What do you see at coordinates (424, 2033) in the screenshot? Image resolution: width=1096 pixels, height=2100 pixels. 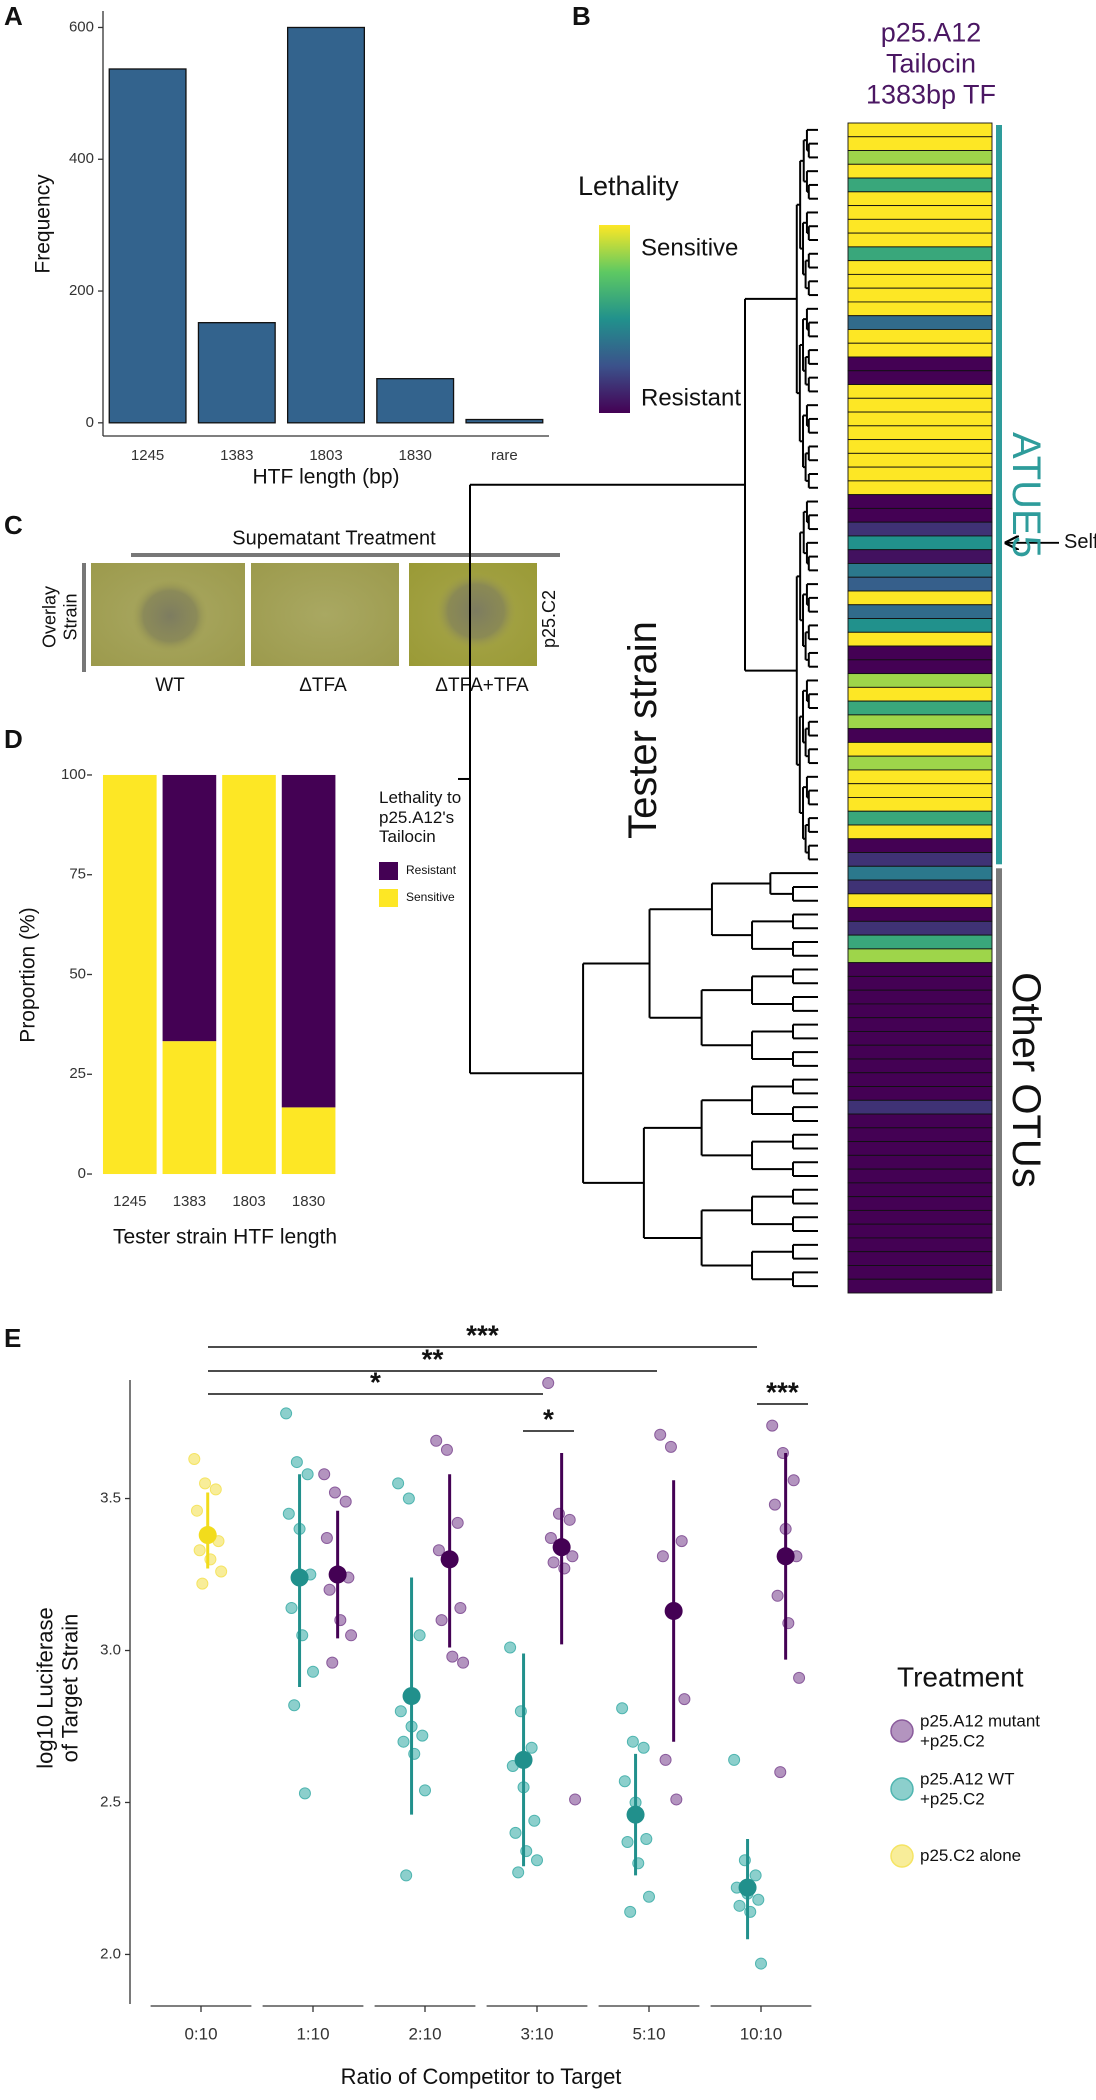 I see `x-tick-label: 2:10` at bounding box center [424, 2033].